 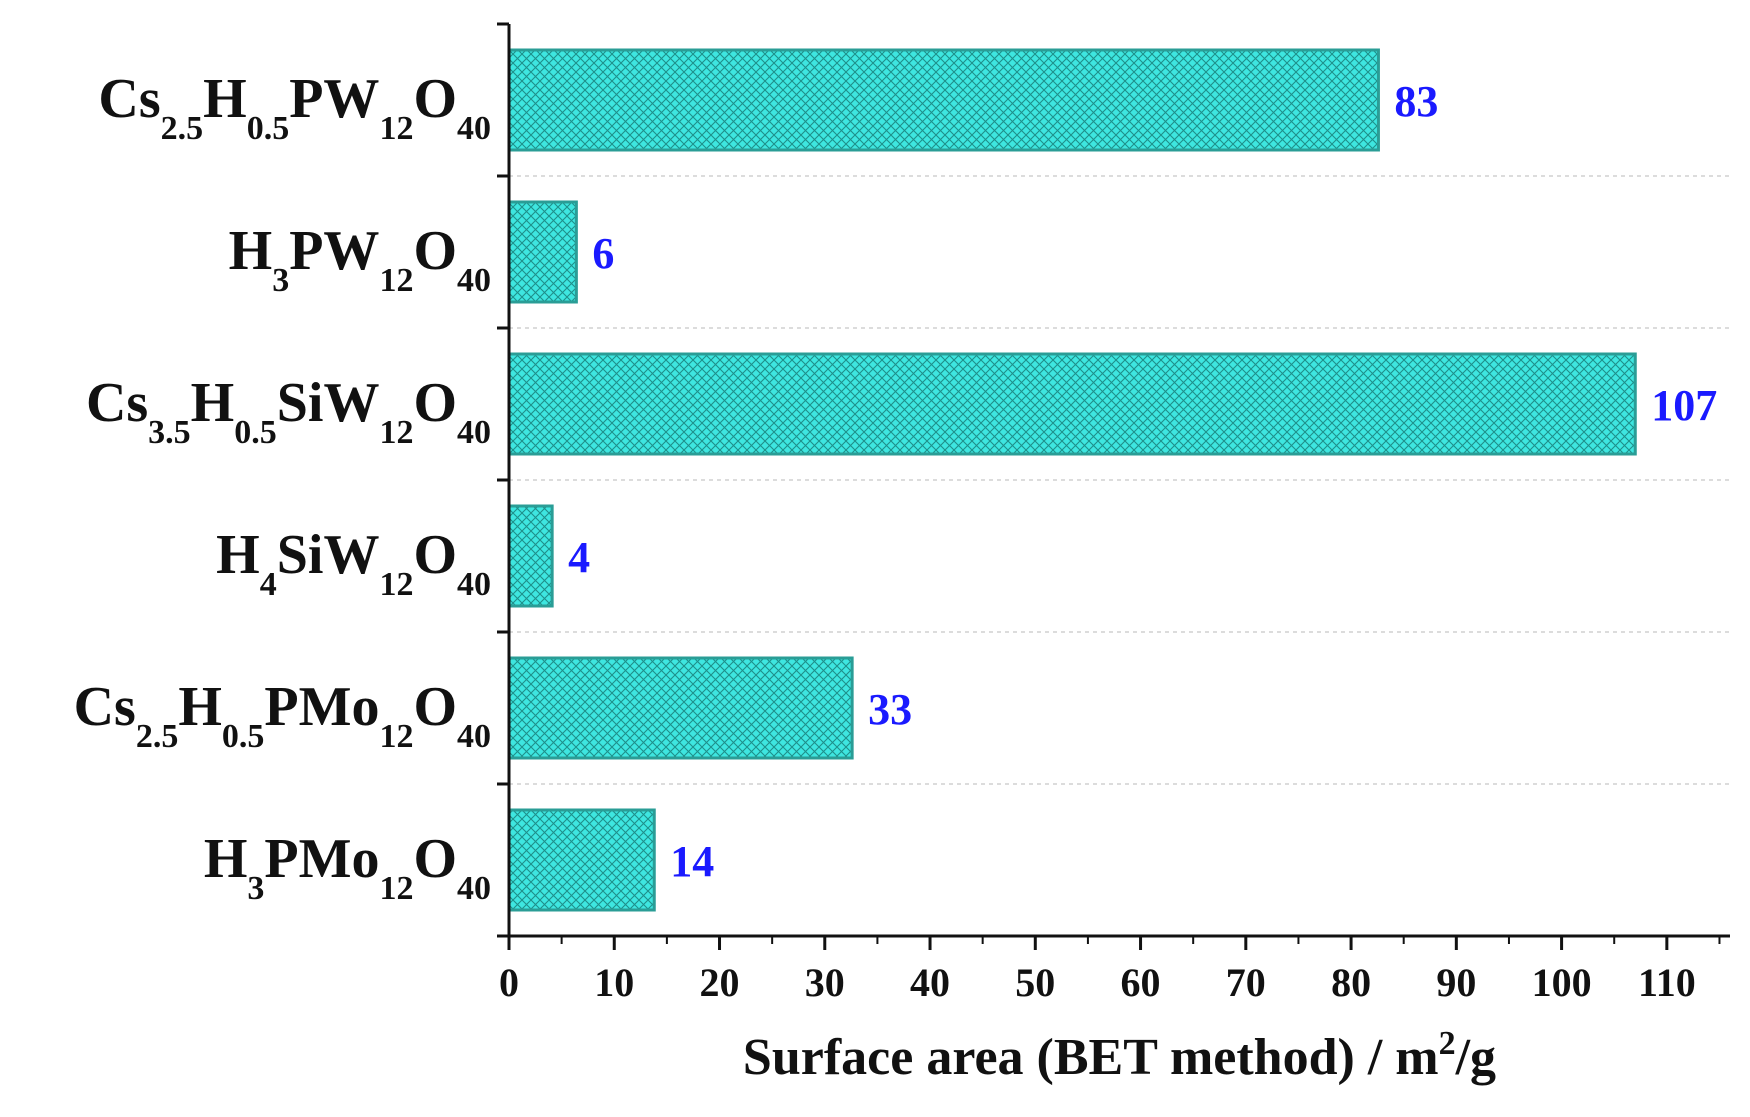 What do you see at coordinates (579, 557) in the screenshot?
I see `data-label: 4` at bounding box center [579, 557].